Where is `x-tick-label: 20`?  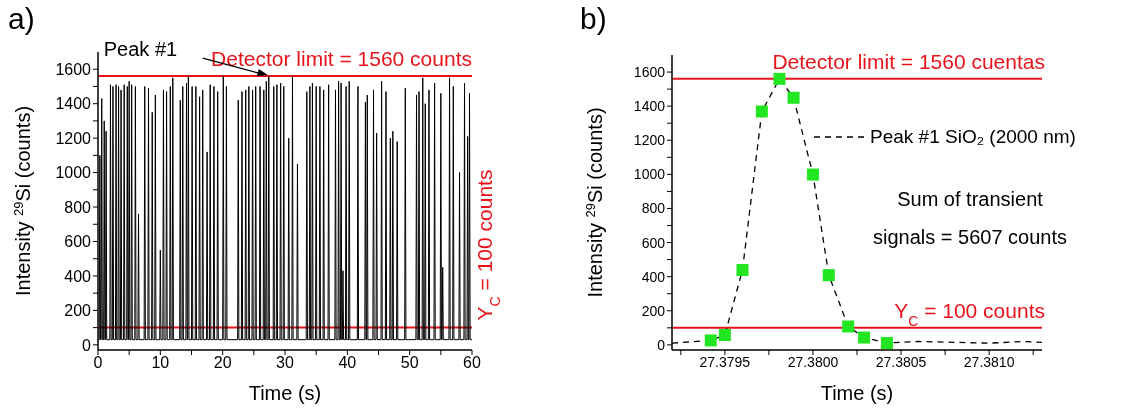 x-tick-label: 20 is located at coordinates (222, 363).